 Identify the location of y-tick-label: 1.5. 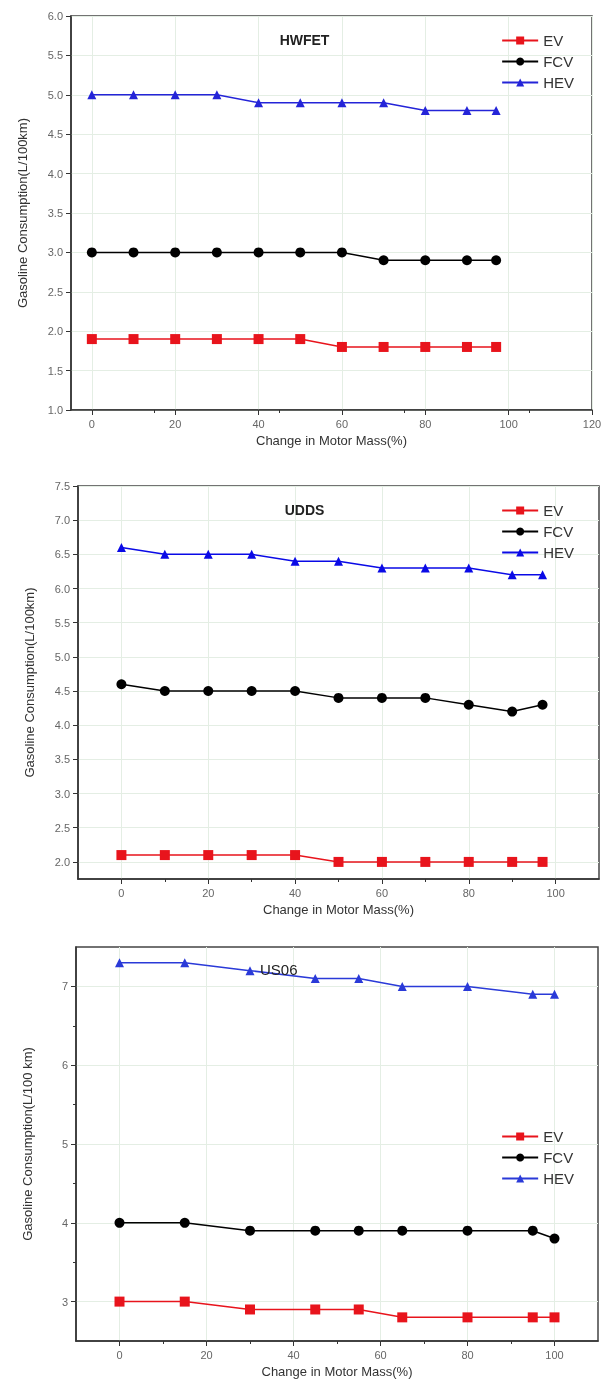
(55, 370).